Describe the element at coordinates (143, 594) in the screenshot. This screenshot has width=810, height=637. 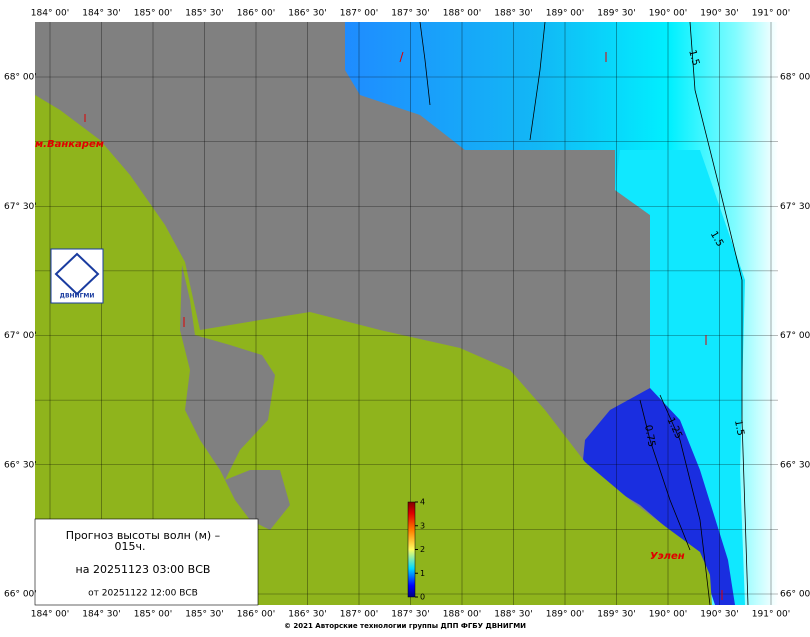
I see `legend-issued: от 20251122 12:00 ВСВ` at that location.